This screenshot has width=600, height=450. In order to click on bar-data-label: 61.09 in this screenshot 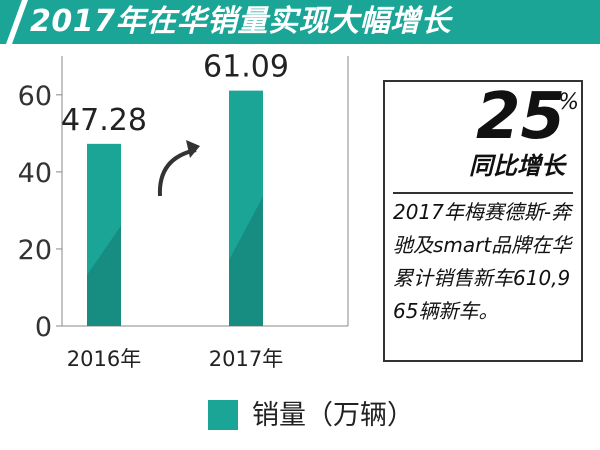, I will do `click(246, 67)`.